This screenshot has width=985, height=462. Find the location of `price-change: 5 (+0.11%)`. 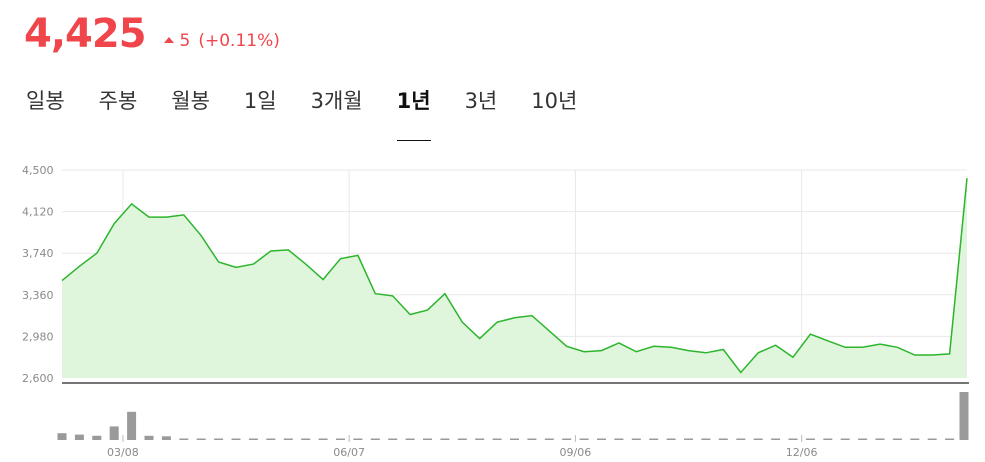

price-change: 5 (+0.11%) is located at coordinates (221, 41).